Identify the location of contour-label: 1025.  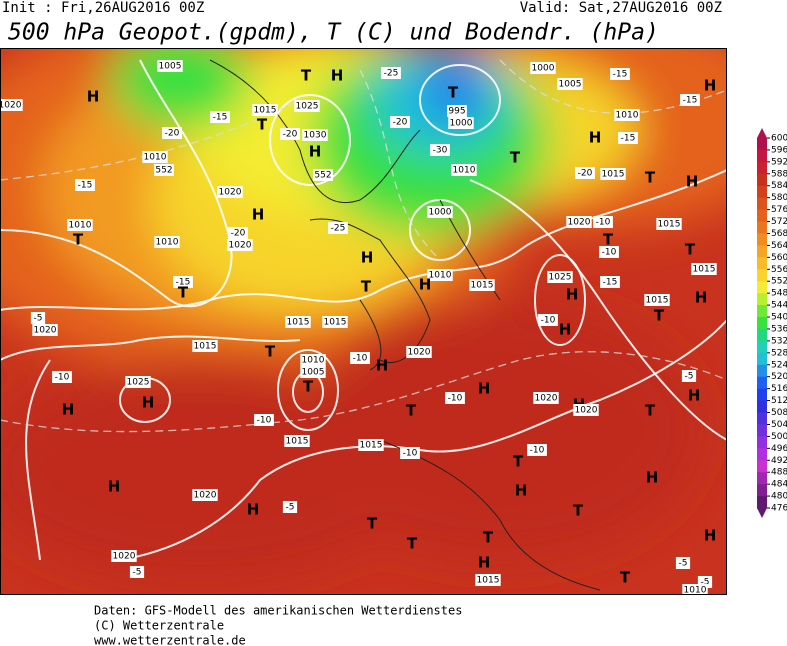
(560, 277).